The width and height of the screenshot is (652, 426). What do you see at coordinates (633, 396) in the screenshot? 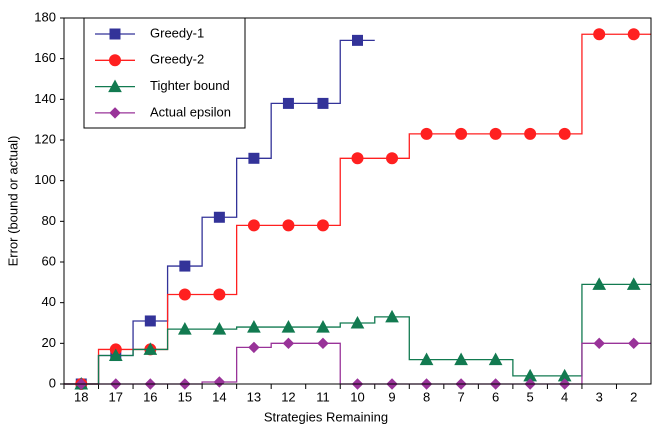
I see `x-tick-label: 2` at bounding box center [633, 396].